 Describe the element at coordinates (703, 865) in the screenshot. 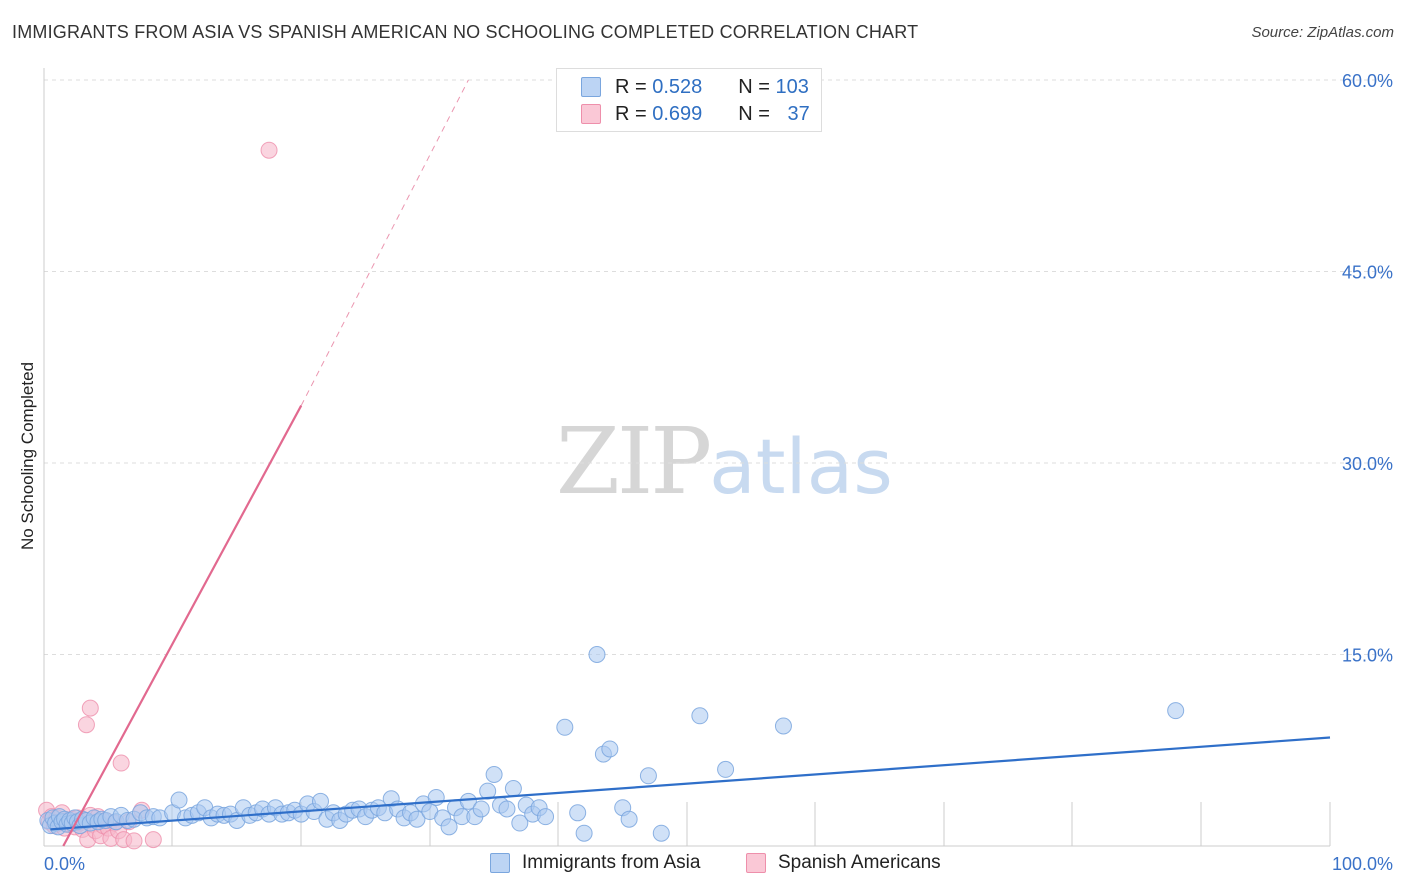

I see `series-legend: Immigrants from Asia Spanish Americans` at that location.